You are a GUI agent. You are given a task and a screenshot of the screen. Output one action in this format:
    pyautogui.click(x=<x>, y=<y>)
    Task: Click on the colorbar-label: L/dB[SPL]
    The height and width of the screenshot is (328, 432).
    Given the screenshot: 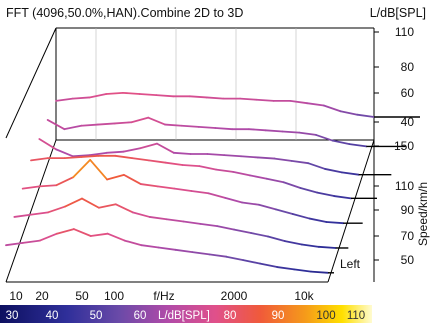 What is the action you would take?
    pyautogui.click(x=184, y=316)
    